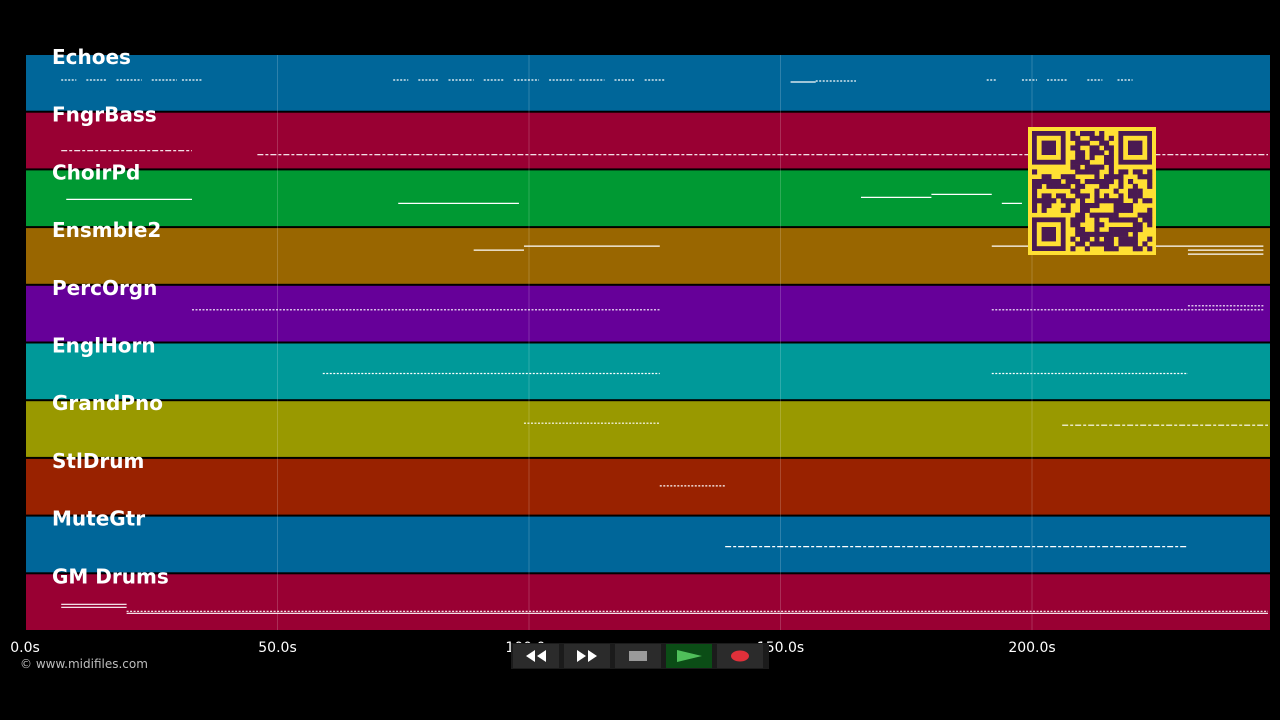 The width and height of the screenshot is (1280, 720). Describe the element at coordinates (106, 230) in the screenshot. I see `track-label-3: Ensmble2` at that location.